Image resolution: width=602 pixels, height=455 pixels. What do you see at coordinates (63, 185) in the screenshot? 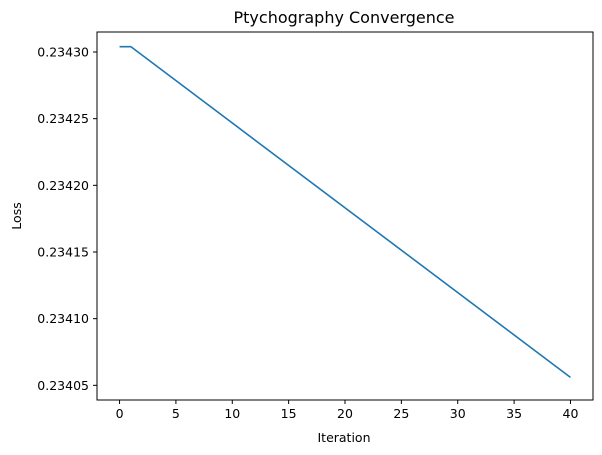
I see `y-tick-label: 0.23420` at bounding box center [63, 185].